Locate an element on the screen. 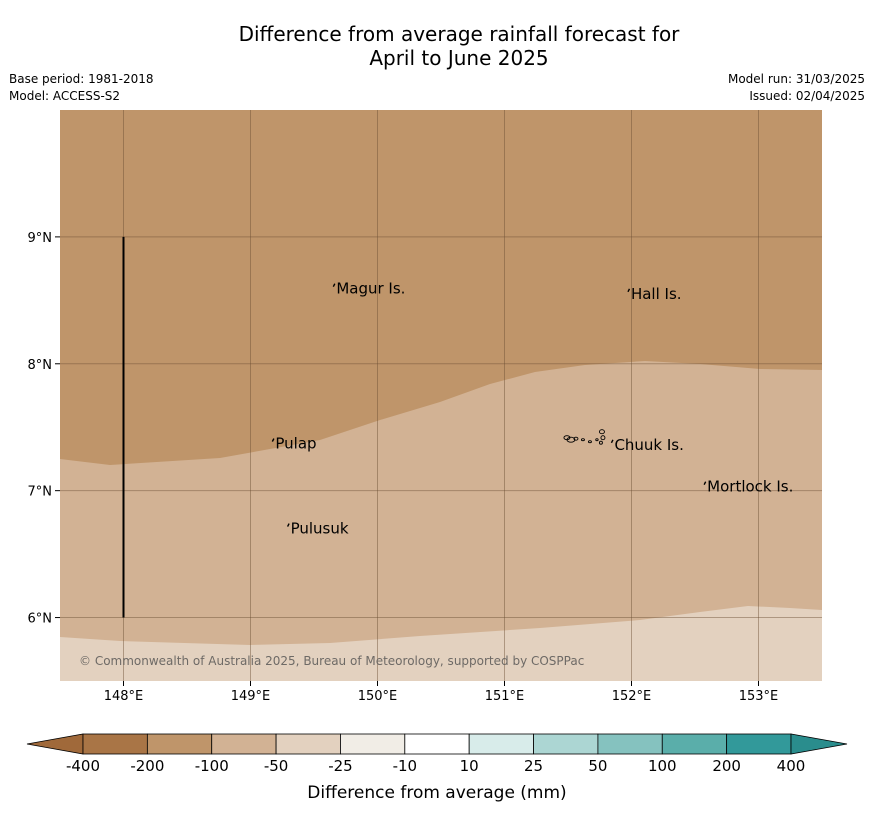  lon-tick-label: 149°E is located at coordinates (251, 696).